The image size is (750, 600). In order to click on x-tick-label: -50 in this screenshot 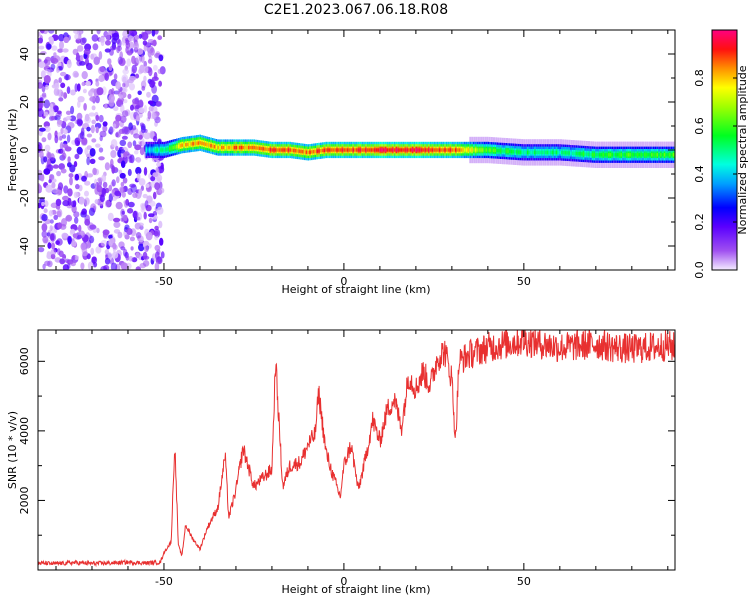, I will do `click(164, 281)`.